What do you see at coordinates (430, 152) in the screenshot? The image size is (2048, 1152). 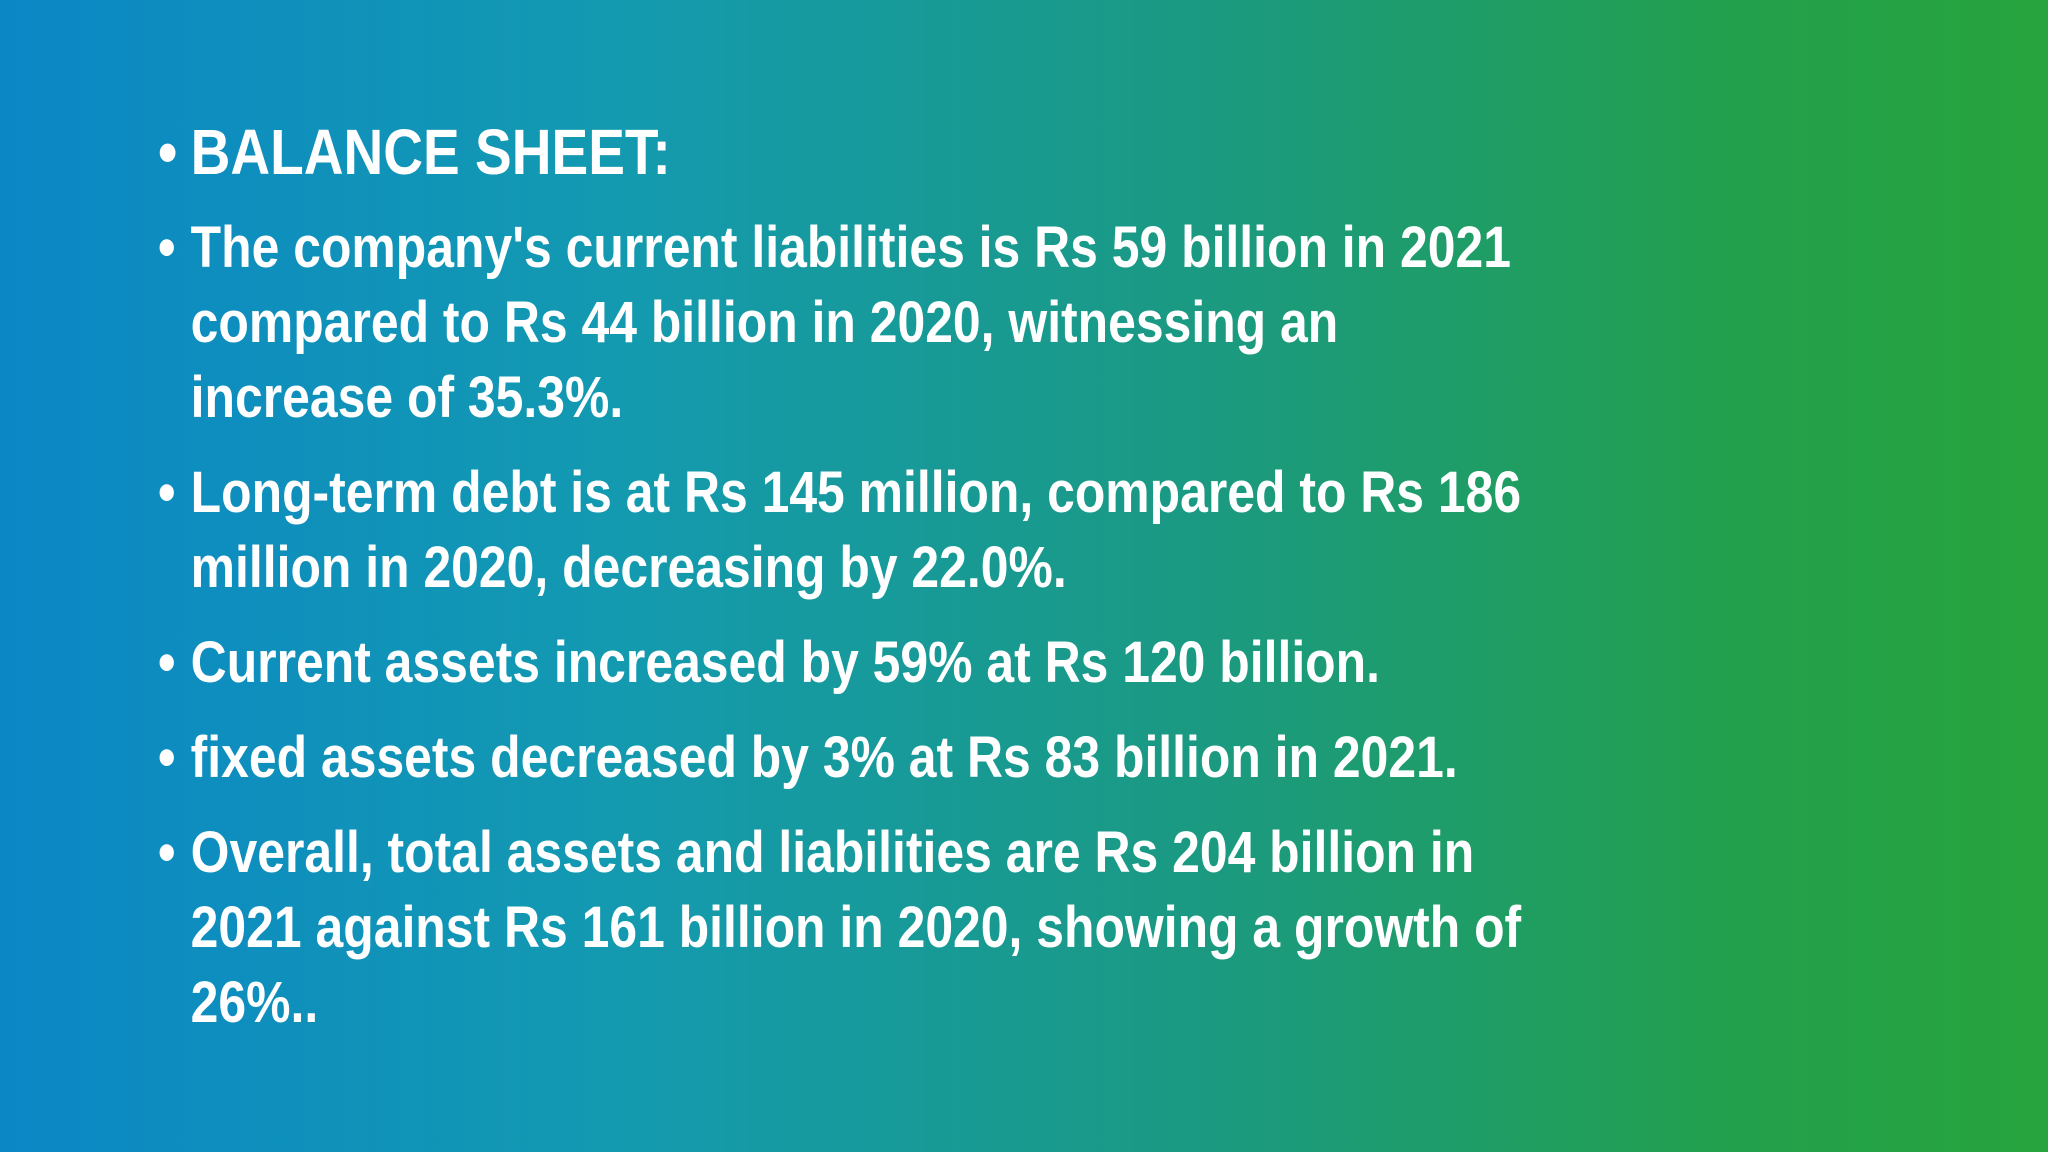 I see `heading-text: BALANCE SHEET:` at bounding box center [430, 152].